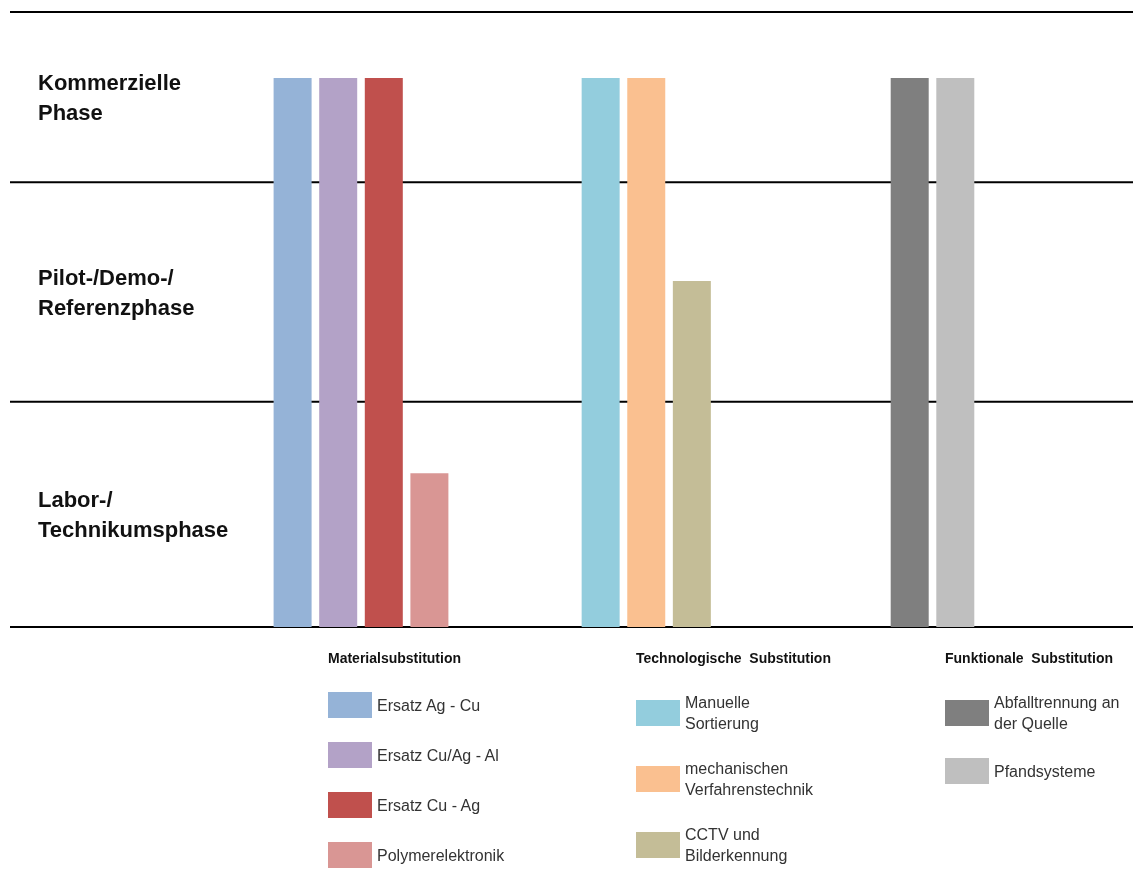  What do you see at coordinates (113, 97) in the screenshot?
I see `text: Kommerzielle Phase` at bounding box center [113, 97].